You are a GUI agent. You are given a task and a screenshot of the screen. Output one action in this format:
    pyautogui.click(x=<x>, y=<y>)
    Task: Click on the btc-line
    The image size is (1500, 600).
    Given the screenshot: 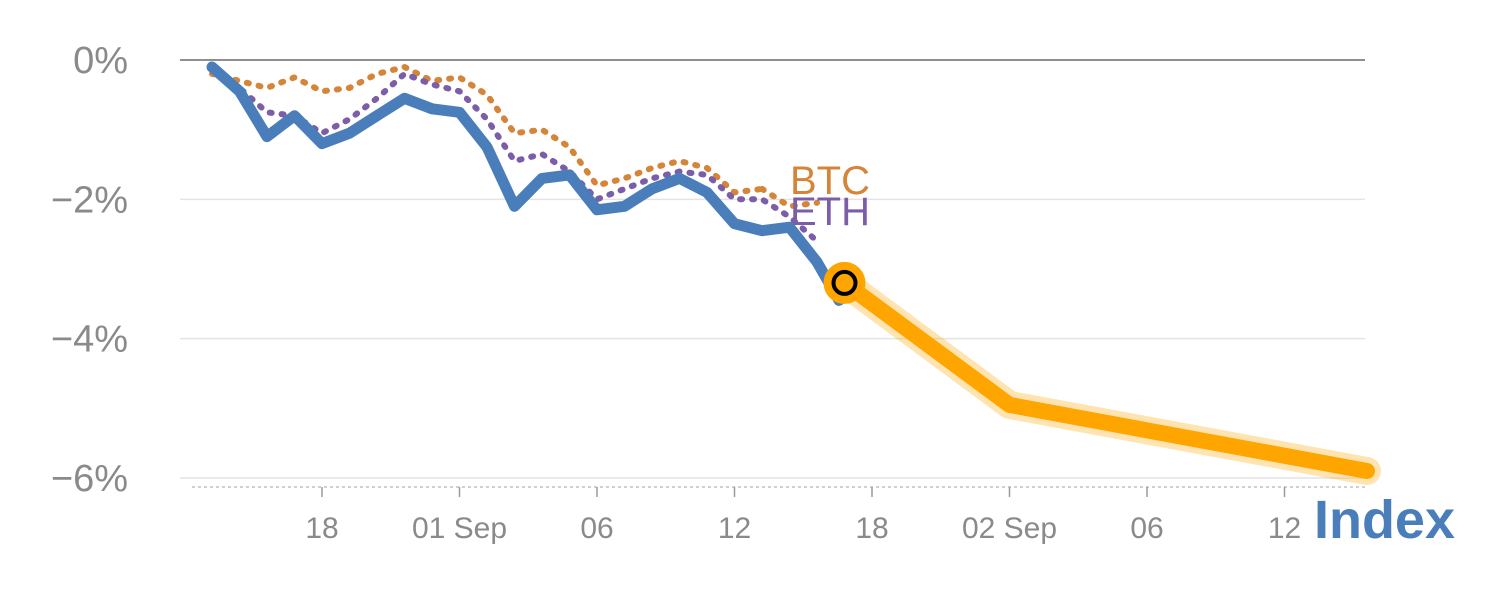 What is the action you would take?
    pyautogui.click(x=487, y=130)
    